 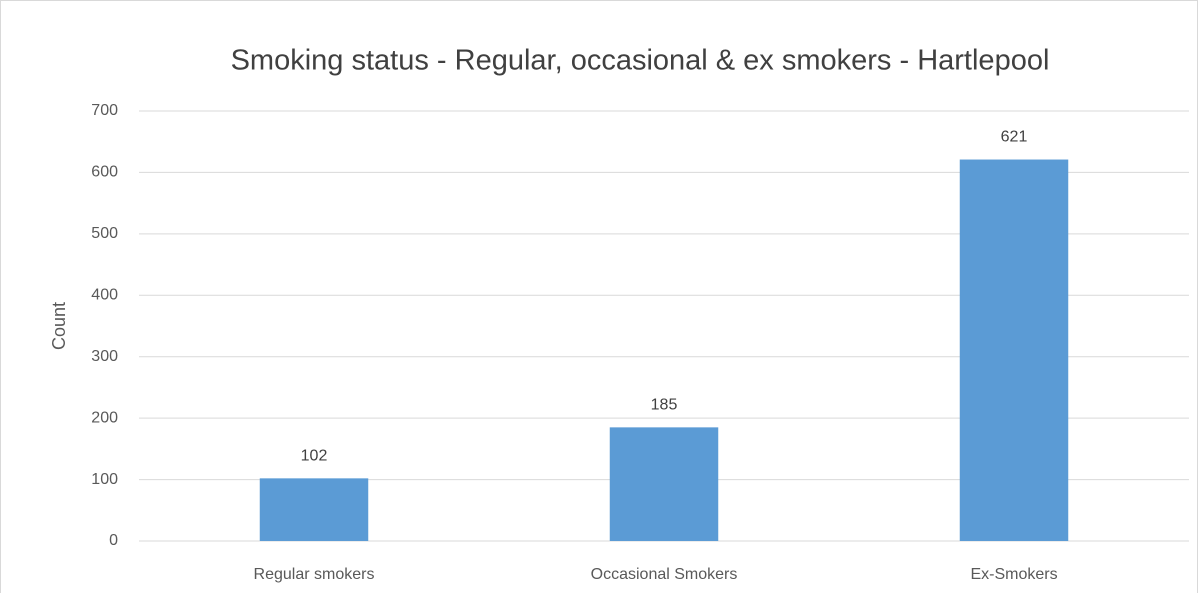 What do you see at coordinates (113, 540) in the screenshot?
I see `y-tick-label: 0` at bounding box center [113, 540].